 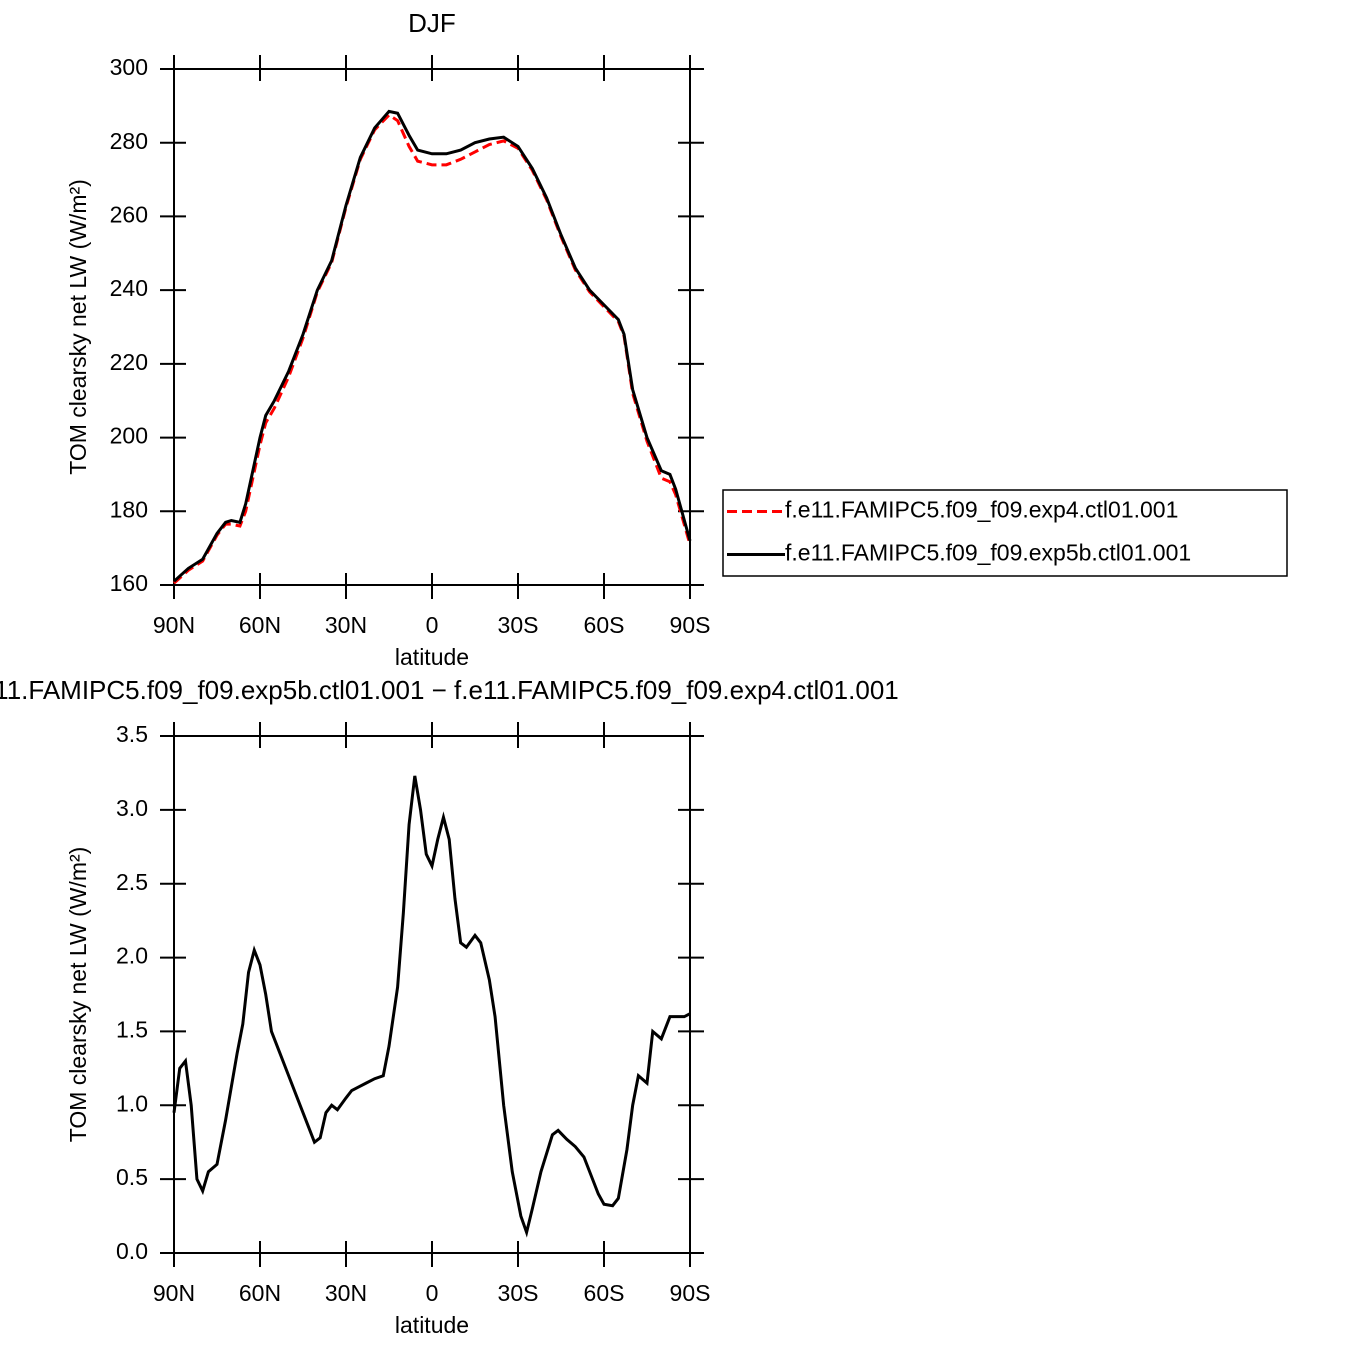 What do you see at coordinates (129, 509) in the screenshot?
I see `y-tick-label: 180` at bounding box center [129, 509].